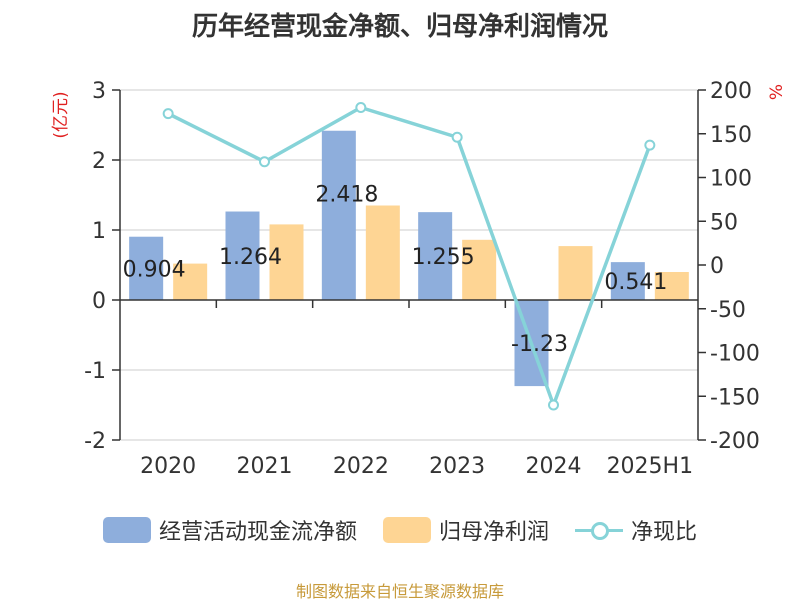 This screenshot has width=800, height=602. What do you see at coordinates (361, 466) in the screenshot?
I see `x-tick-label: 2022` at bounding box center [361, 466].